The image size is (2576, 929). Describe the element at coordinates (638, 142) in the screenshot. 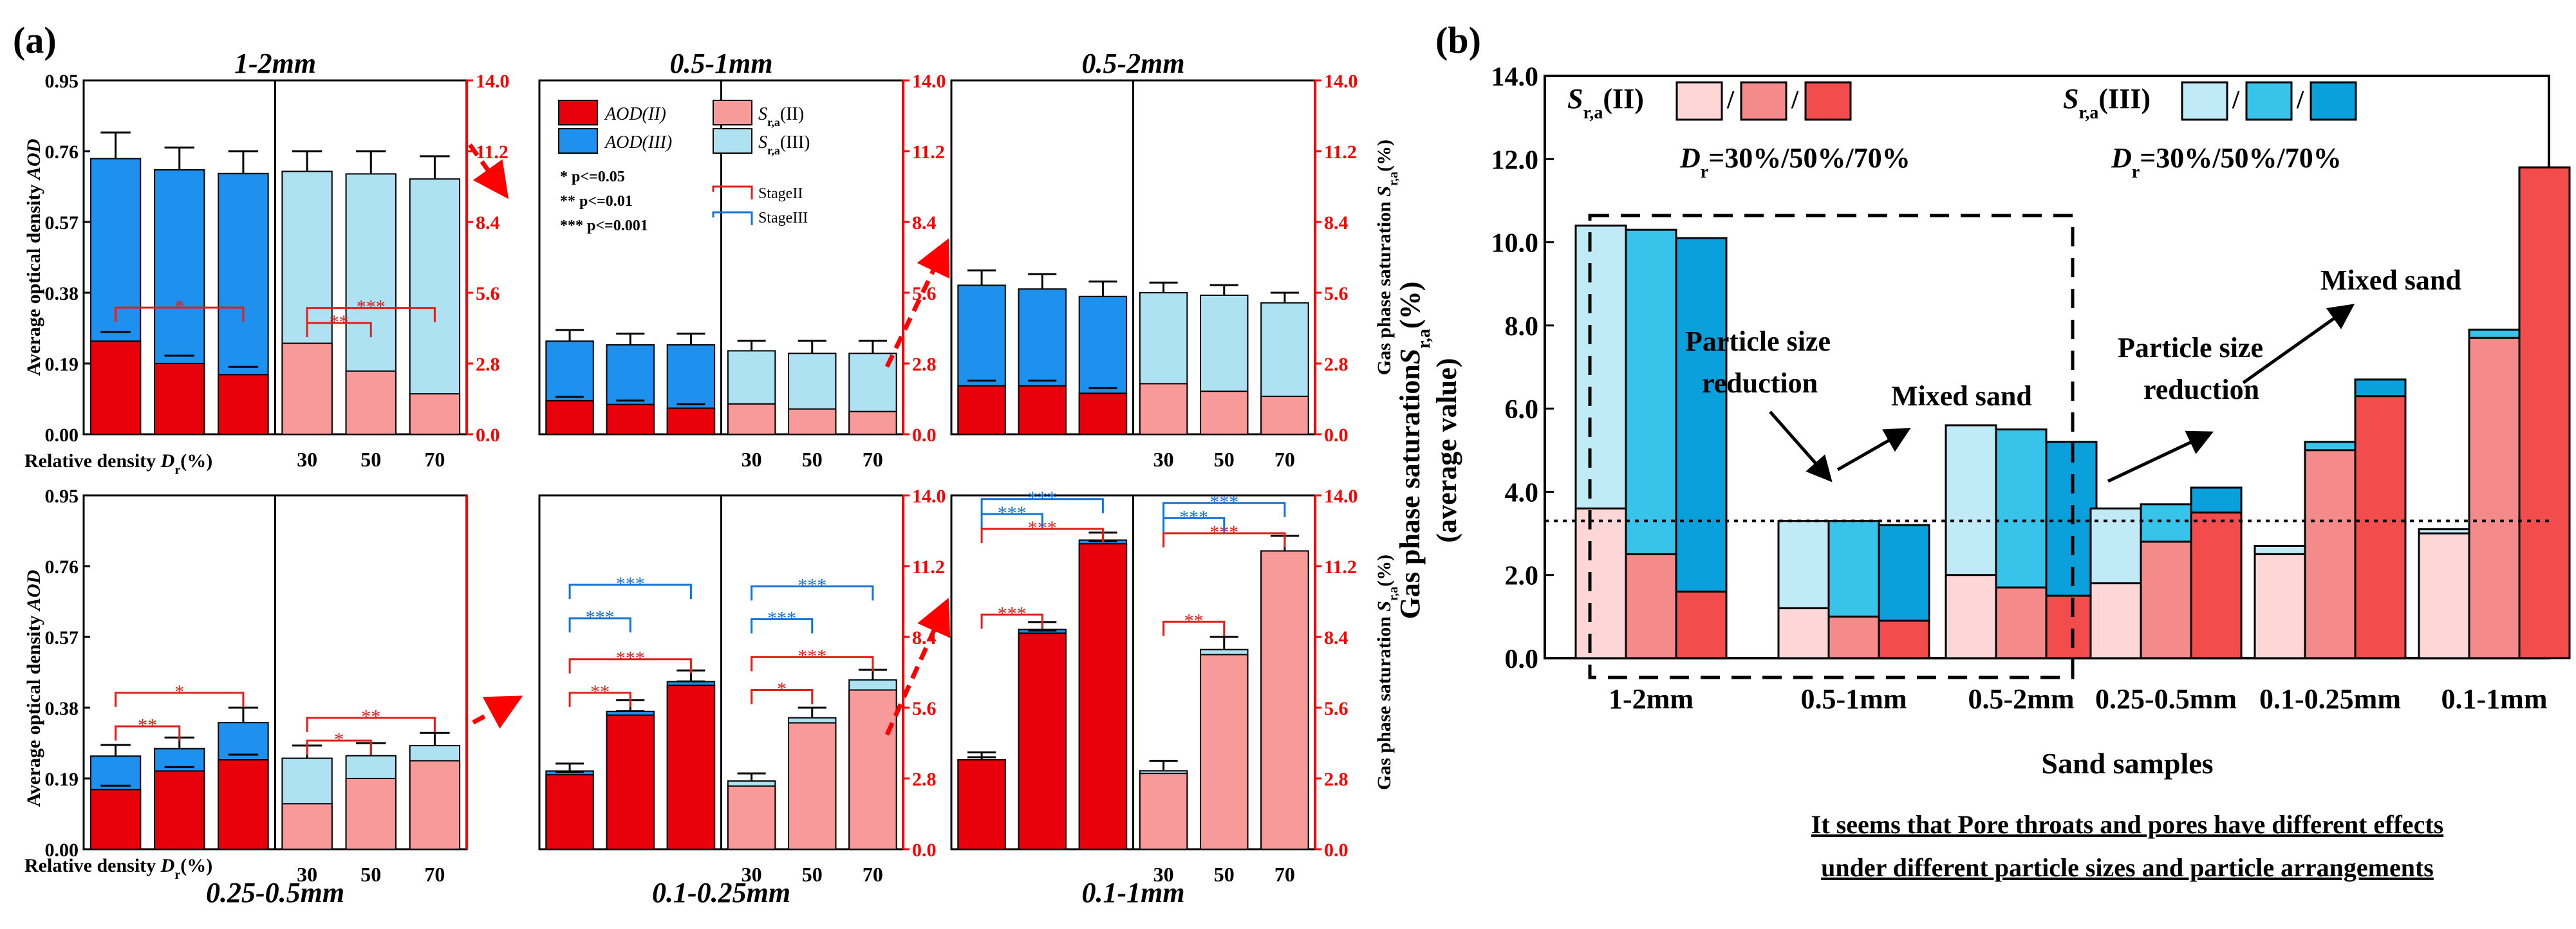

I see `legend-aod3: AOD(III)` at that location.